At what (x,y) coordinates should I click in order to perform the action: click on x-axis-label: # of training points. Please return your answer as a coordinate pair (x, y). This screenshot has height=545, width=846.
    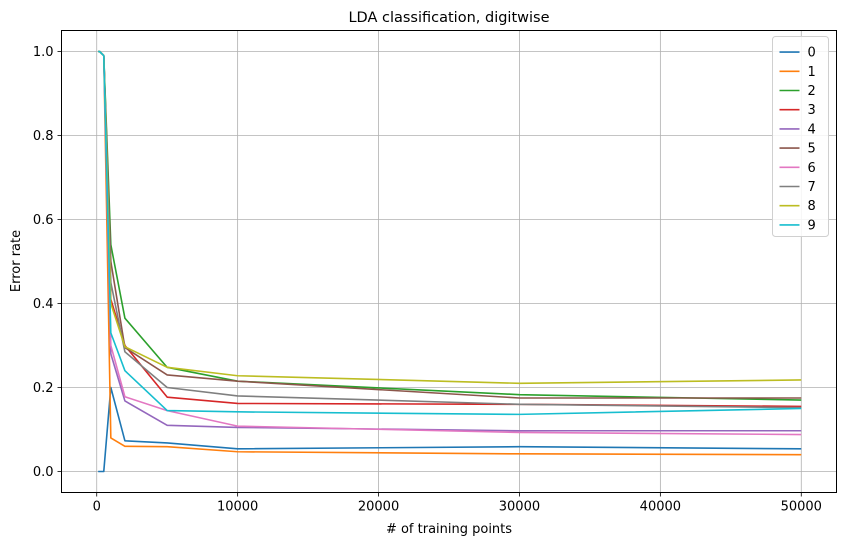
    Looking at the image, I should click on (449, 529).